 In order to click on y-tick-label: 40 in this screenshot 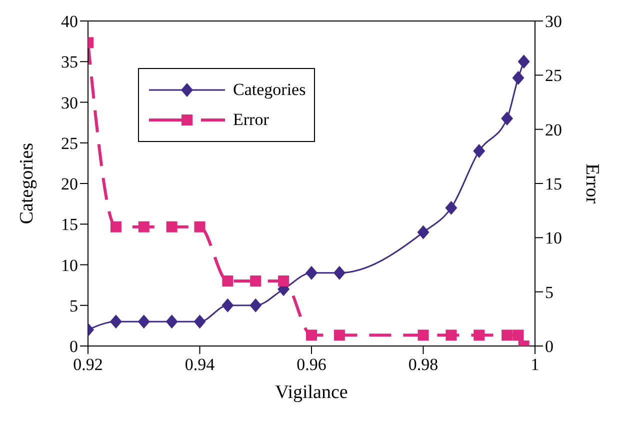, I will do `click(69, 22)`.